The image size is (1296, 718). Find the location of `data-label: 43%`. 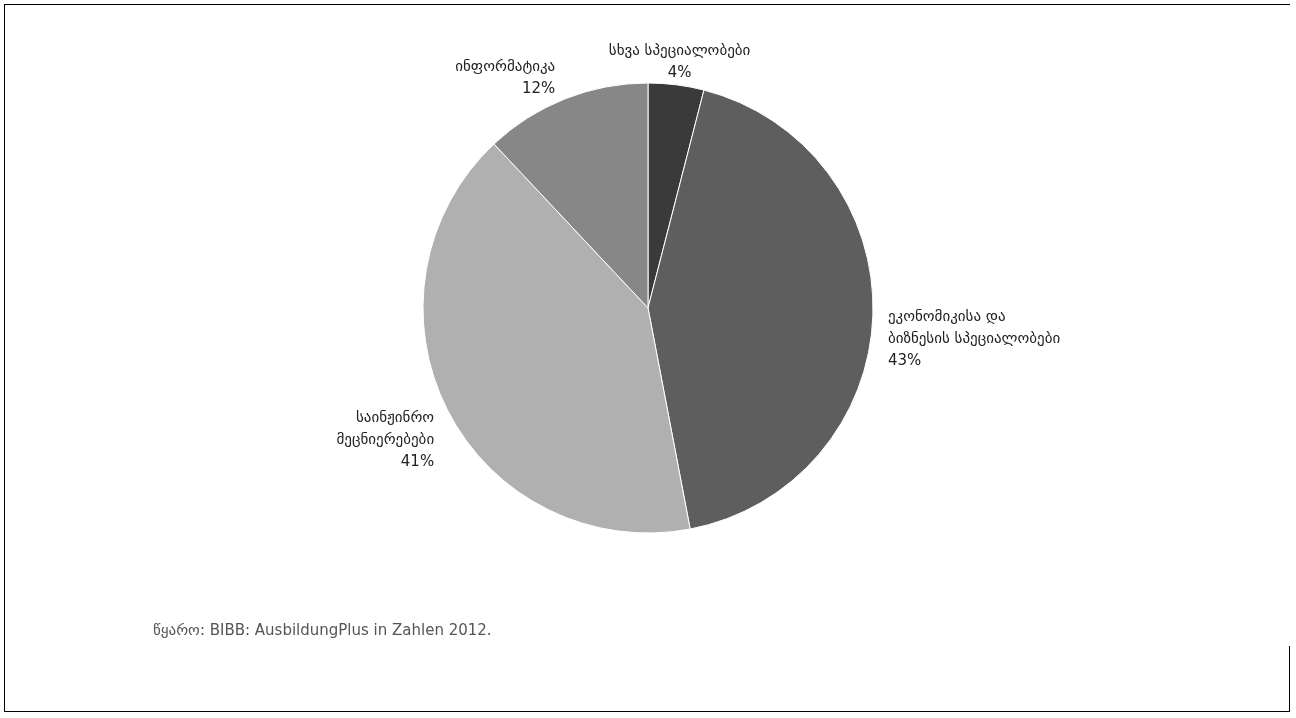

data-label: 43% is located at coordinates (904, 359).